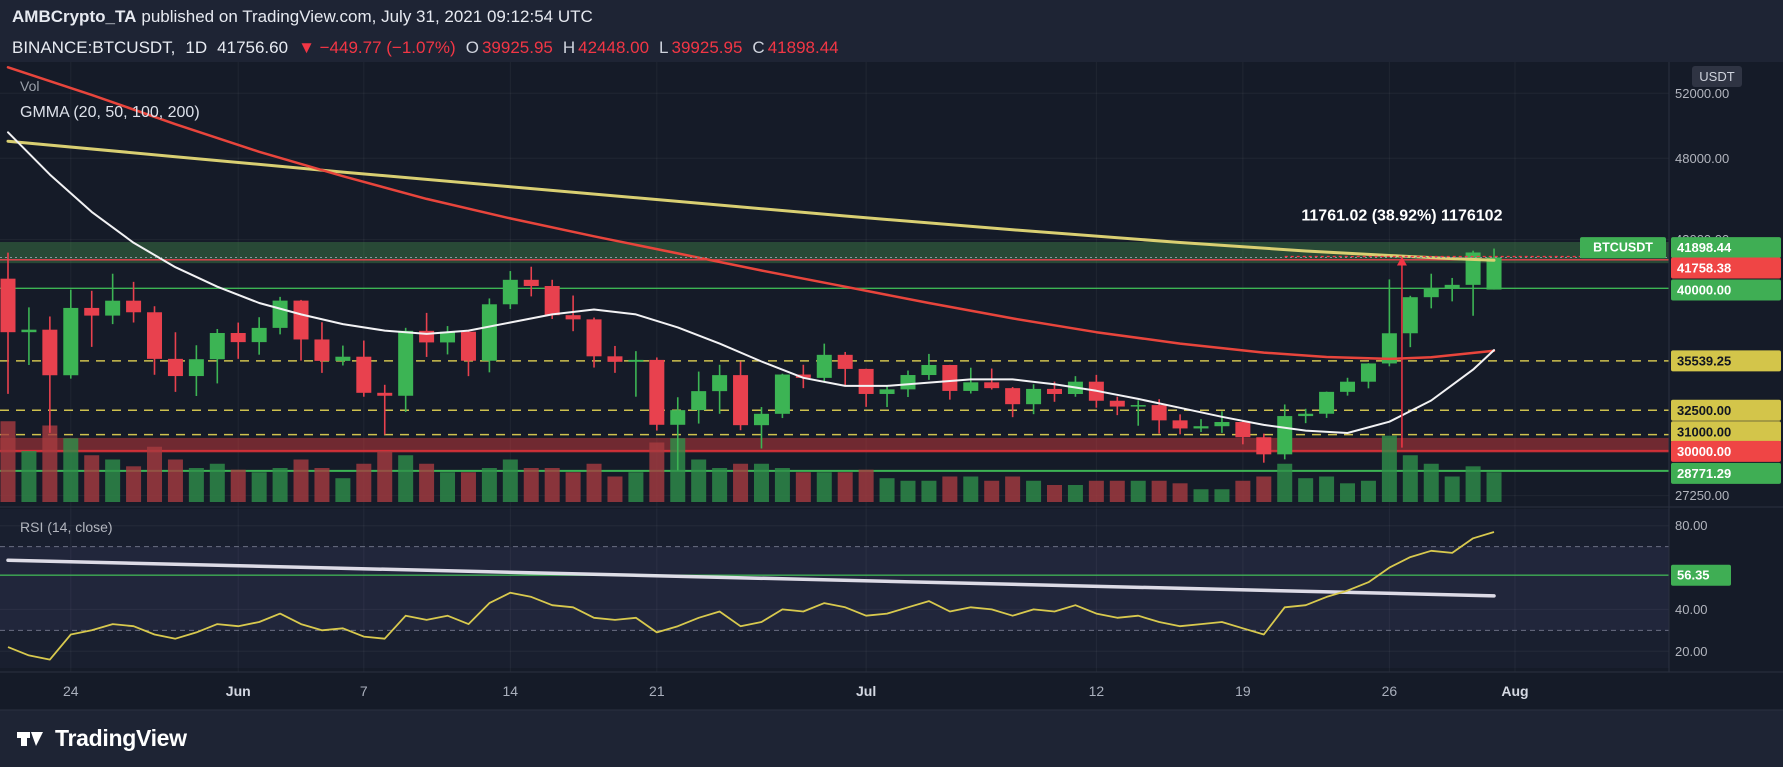 This screenshot has height=767, width=1783. What do you see at coordinates (29, 86) in the screenshot?
I see `volume-legend: Vol` at bounding box center [29, 86].